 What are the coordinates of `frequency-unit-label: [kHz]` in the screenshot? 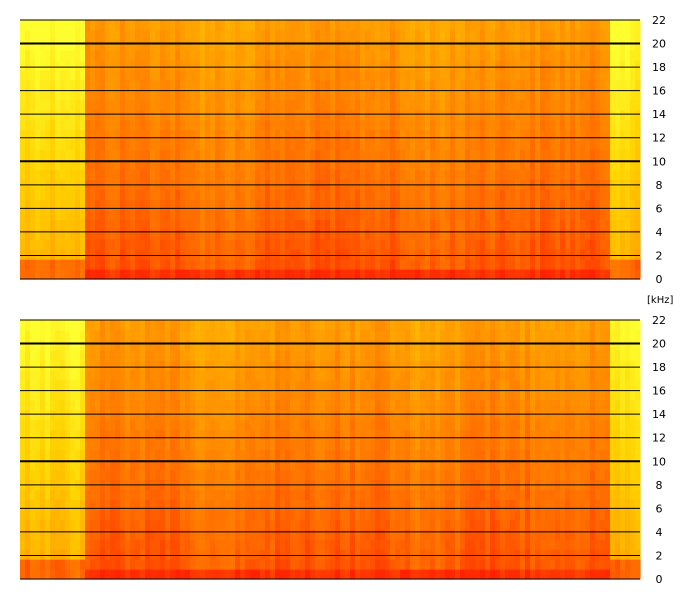 It's located at (660, 300).